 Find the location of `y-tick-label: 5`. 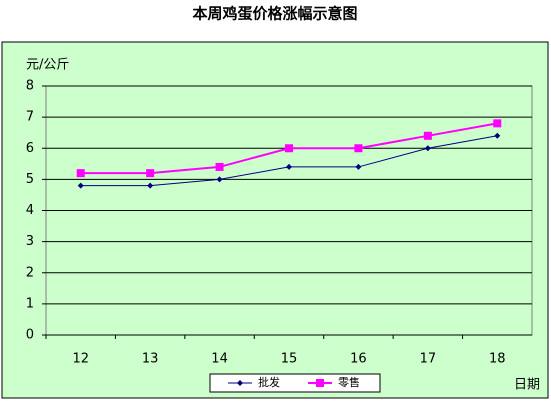

y-tick-label: 5 is located at coordinates (30, 179).